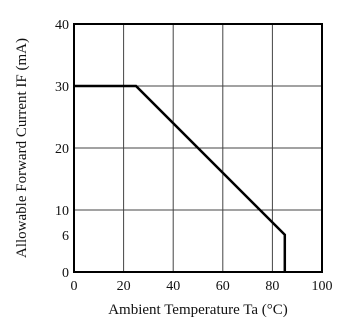 The image size is (352, 322). Describe the element at coordinates (198, 310) in the screenshot. I see `x-axis-title: Ambient Temperature Ta (°C)` at that location.